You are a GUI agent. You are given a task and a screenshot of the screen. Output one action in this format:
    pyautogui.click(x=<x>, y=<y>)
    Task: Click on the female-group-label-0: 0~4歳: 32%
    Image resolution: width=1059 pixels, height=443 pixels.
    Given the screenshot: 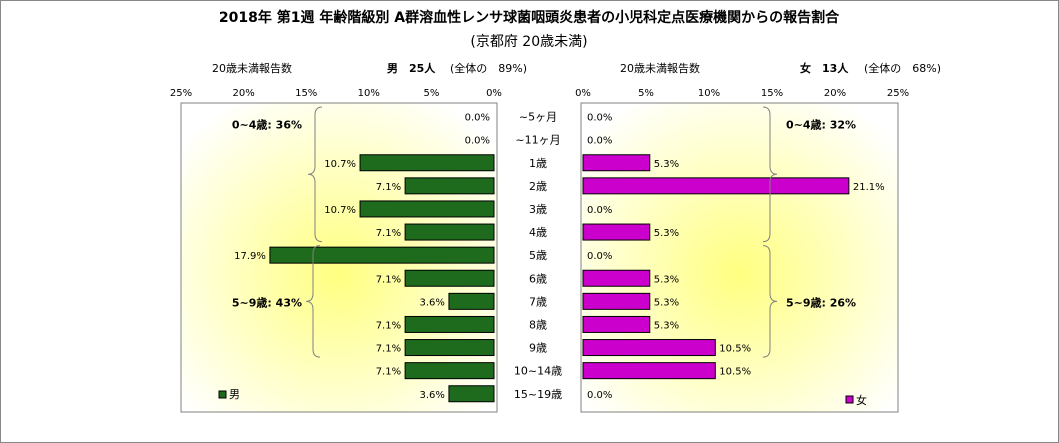 What is the action you would take?
    pyautogui.click(x=821, y=124)
    